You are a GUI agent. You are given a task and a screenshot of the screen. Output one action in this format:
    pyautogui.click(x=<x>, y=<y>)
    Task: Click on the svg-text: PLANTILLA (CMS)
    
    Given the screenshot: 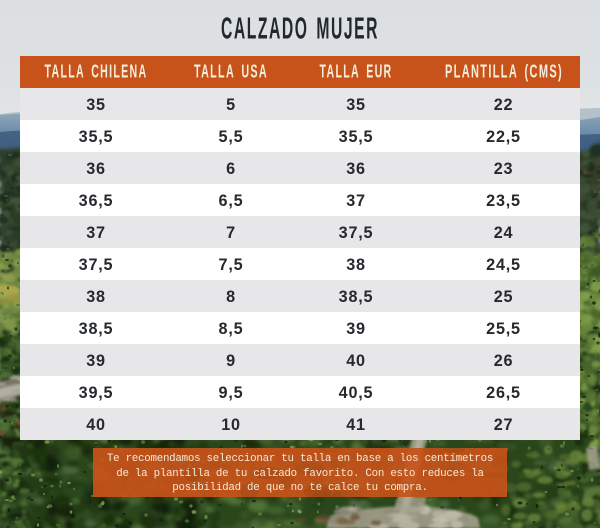 What is the action you would take?
    pyautogui.click(x=504, y=72)
    